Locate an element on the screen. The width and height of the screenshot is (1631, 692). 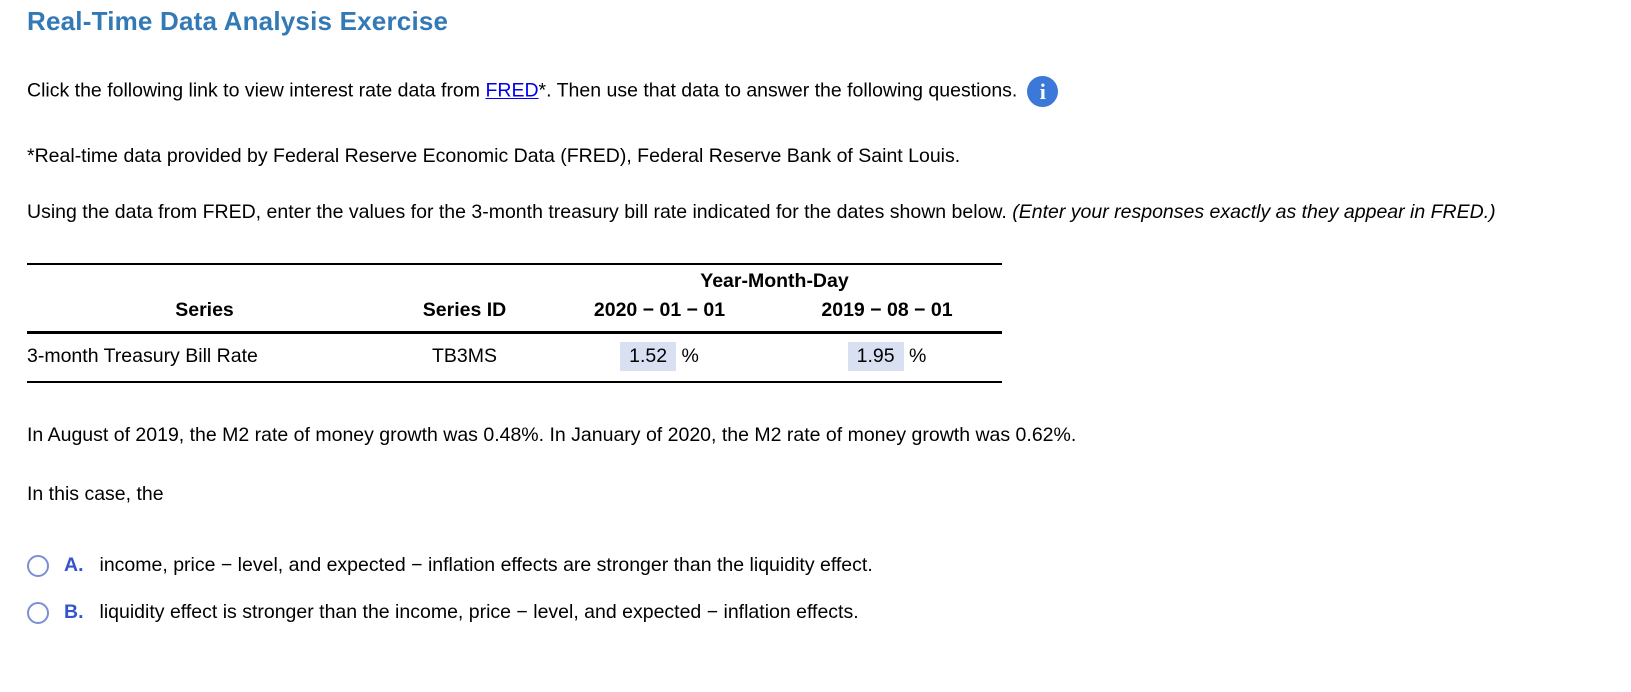
column-header-series-id: Series ID is located at coordinates (464, 314).